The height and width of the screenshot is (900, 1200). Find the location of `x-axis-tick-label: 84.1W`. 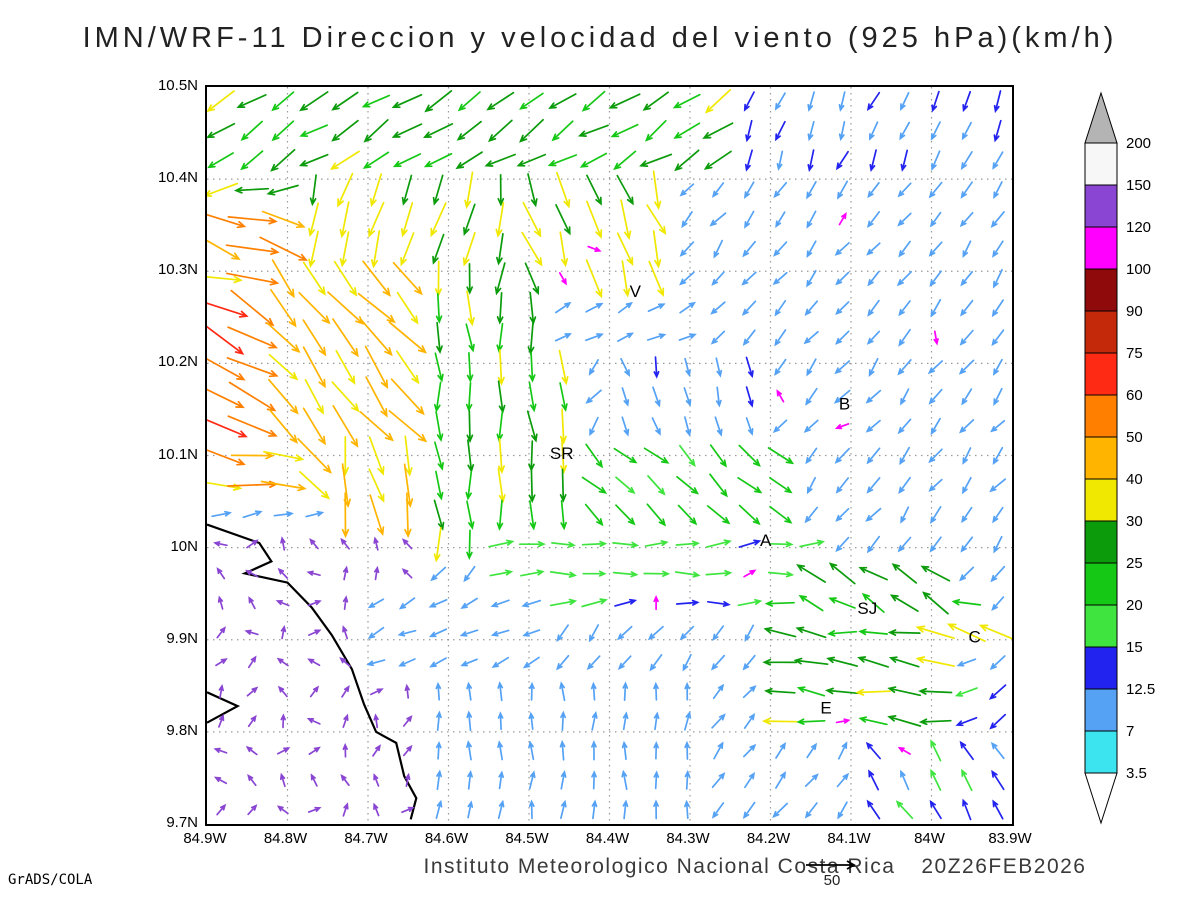

x-axis-tick-label: 84.1W is located at coordinates (849, 838).